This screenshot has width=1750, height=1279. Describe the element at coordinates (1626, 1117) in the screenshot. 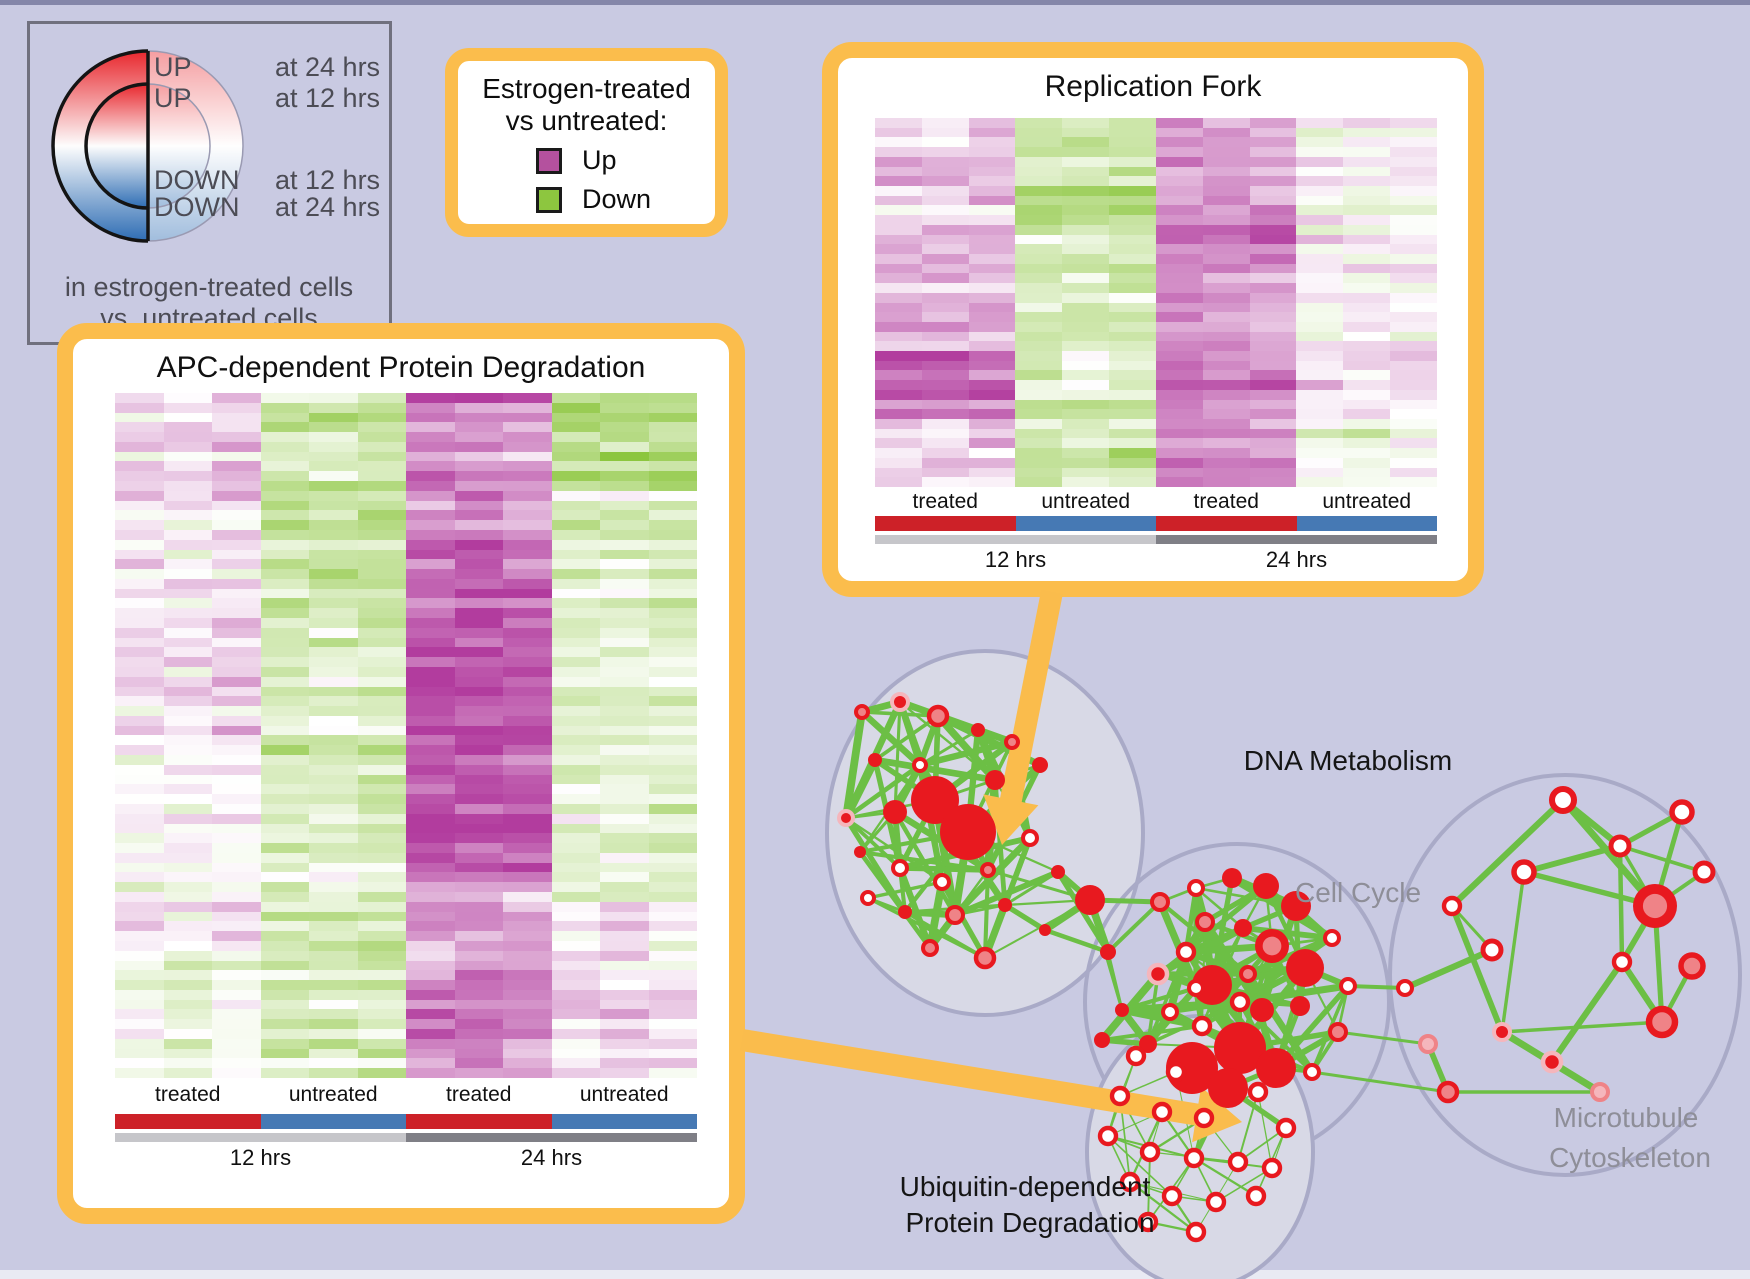

I see `cluster-label: Microtubule` at that location.